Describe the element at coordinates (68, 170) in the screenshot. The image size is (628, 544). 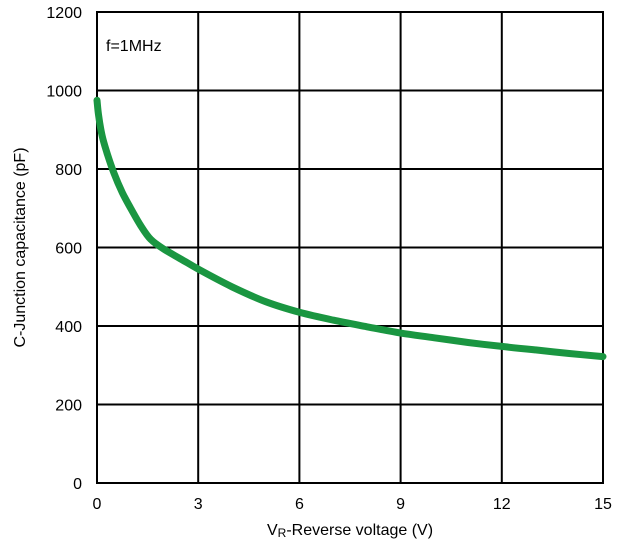
I see `y-tick-label: 800` at that location.